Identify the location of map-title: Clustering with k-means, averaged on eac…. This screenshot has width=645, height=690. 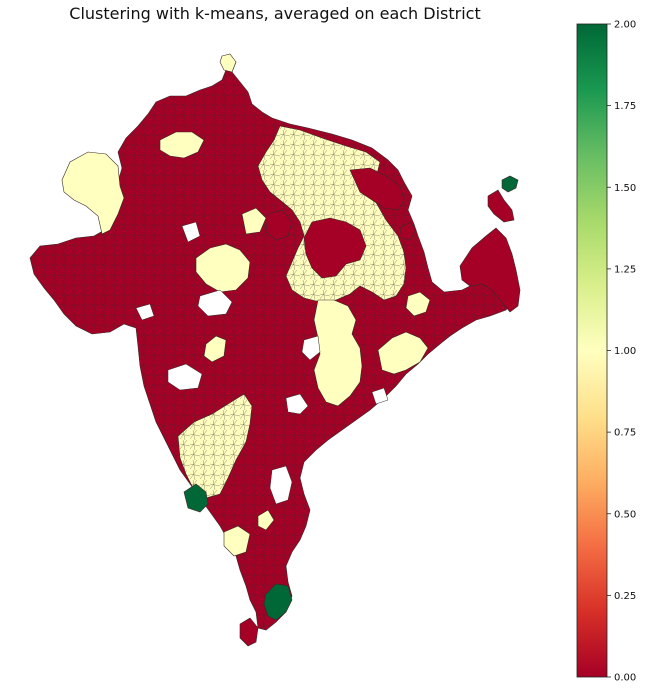
(275, 13).